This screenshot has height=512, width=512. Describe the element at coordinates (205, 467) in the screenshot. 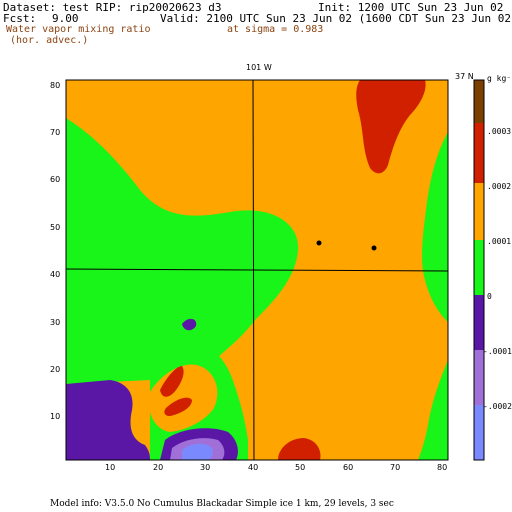

I see `x-tick-30: 30` at that location.